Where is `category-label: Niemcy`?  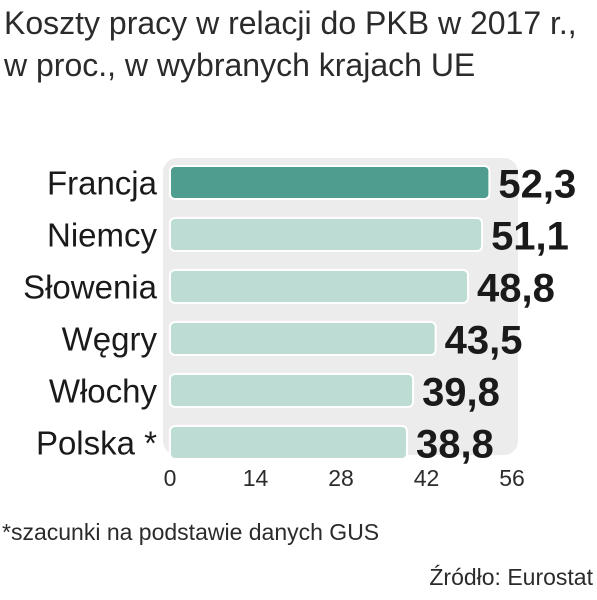
category-label: Niemcy is located at coordinates (102, 235).